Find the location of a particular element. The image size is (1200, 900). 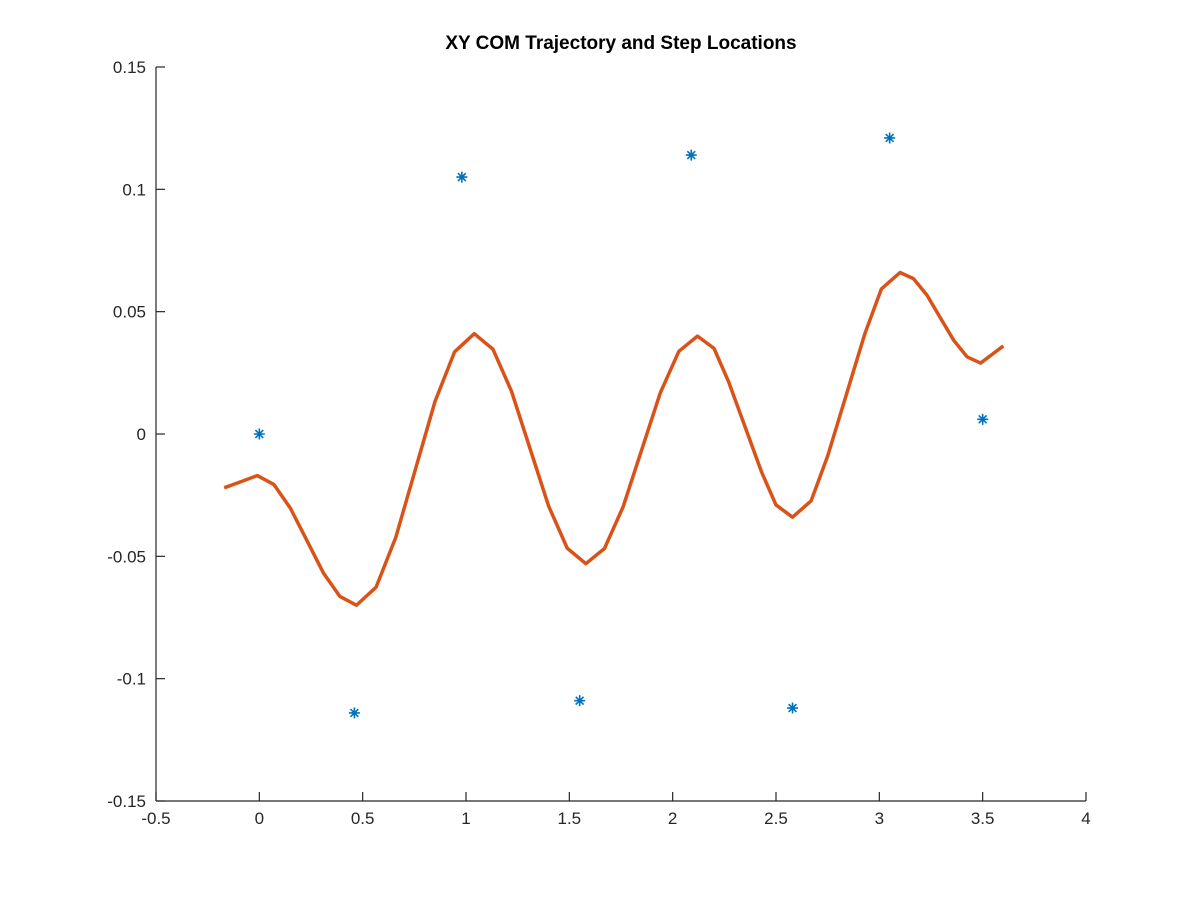

y-tick-label: 0.15 is located at coordinates (129, 67).